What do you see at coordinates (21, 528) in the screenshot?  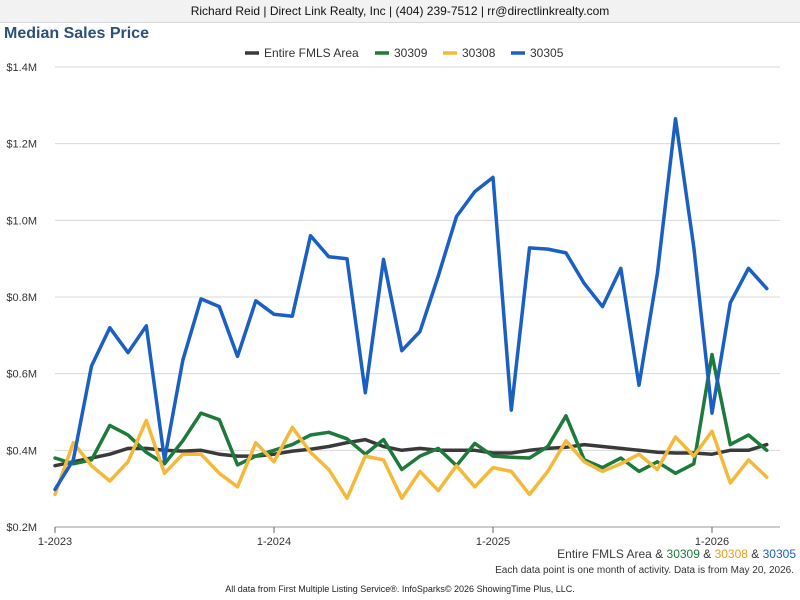 I see `y-tick-label: $0.2M` at bounding box center [21, 528].